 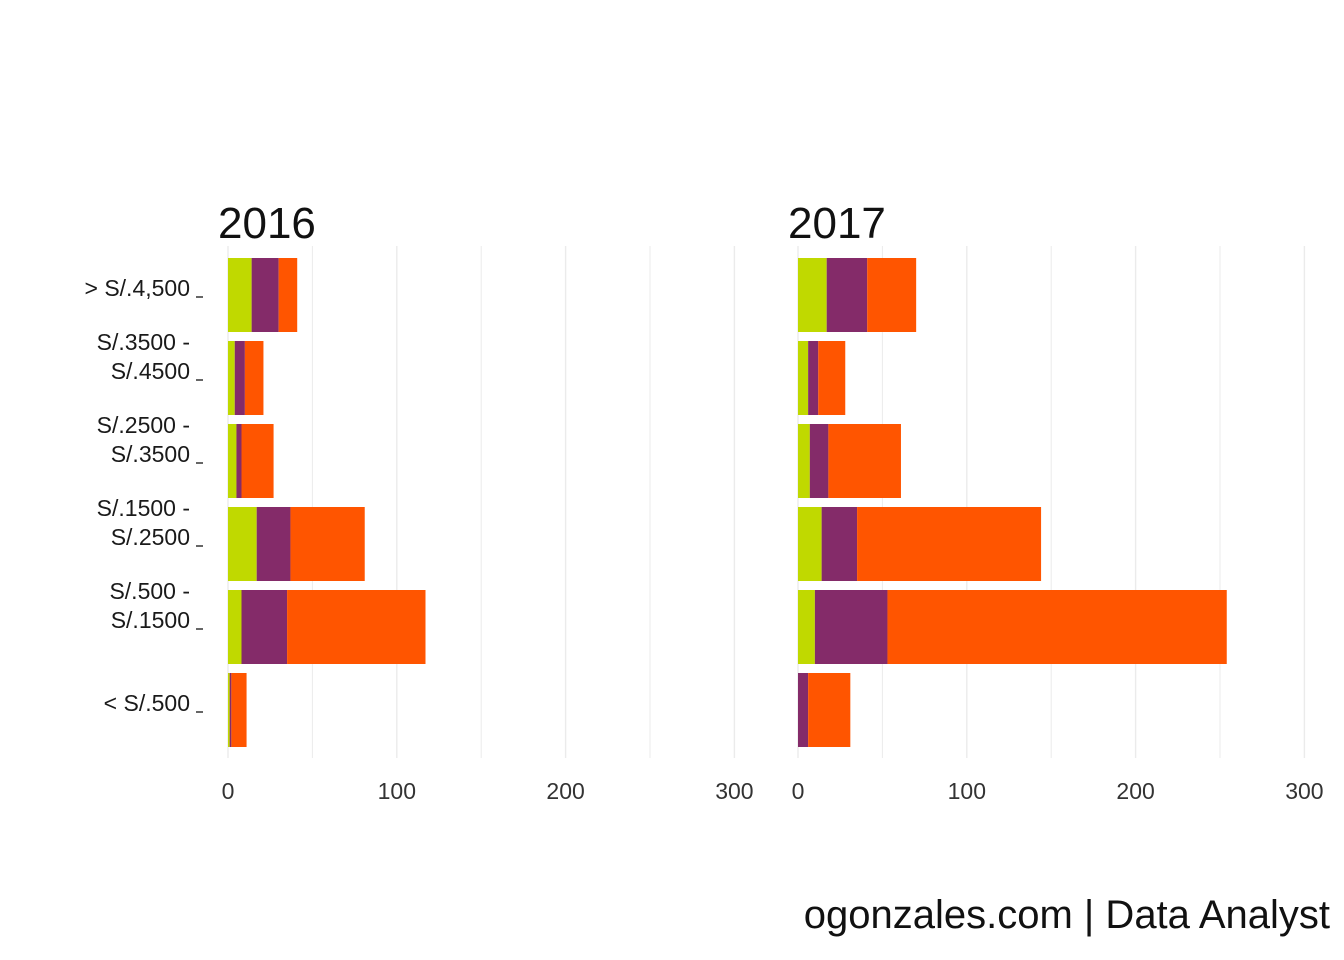 I want to click on y-label-1-line1: S/.3500 -, so click(x=143, y=342).